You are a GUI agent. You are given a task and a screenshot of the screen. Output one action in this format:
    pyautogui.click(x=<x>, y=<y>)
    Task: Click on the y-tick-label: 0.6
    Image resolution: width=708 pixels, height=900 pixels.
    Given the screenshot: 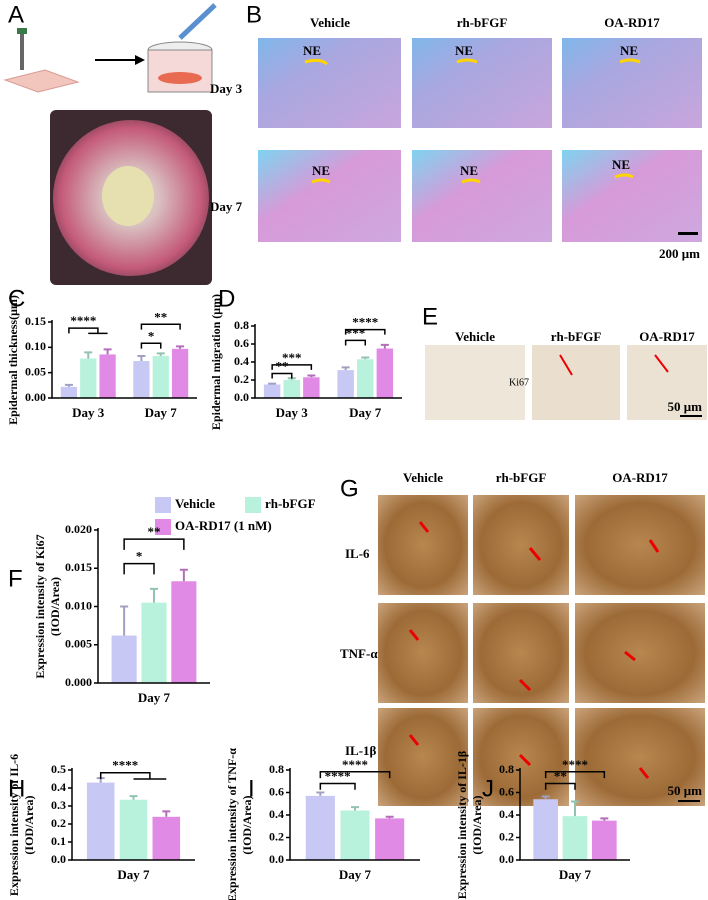 What is the action you would take?
    pyautogui.click(x=241, y=343)
    